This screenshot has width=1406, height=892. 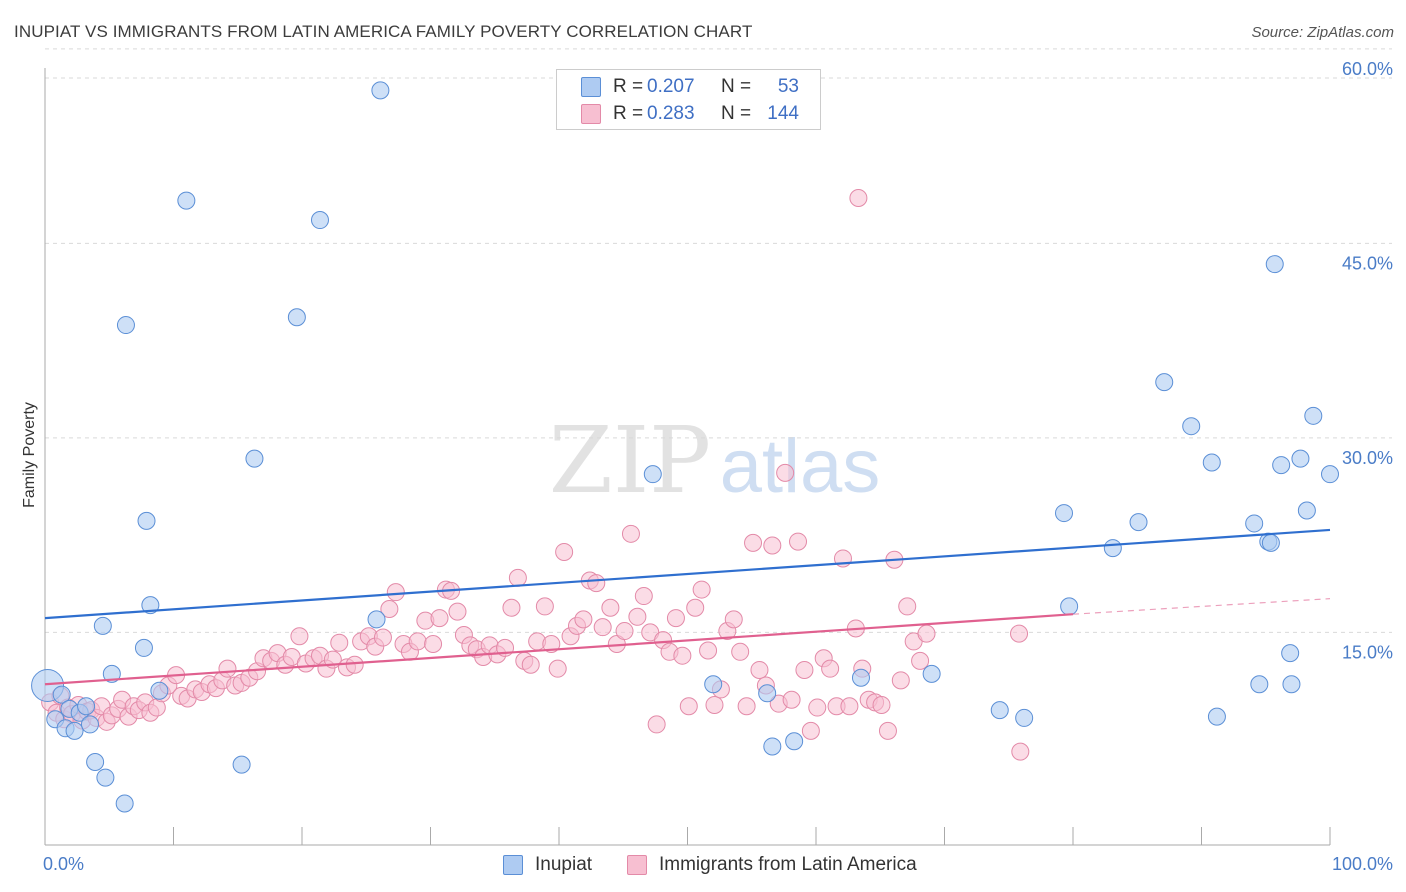 What do you see at coordinates (637, 865) in the screenshot?
I see `legend-swatch-pink` at bounding box center [637, 865].